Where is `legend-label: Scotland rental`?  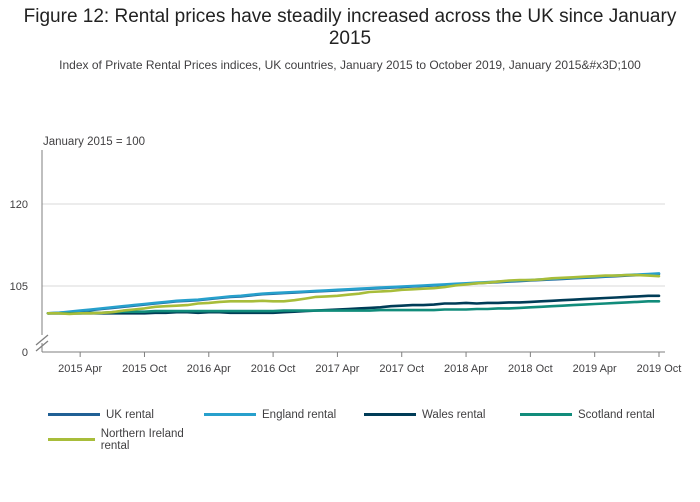
legend-label: Scotland rental is located at coordinates (616, 414).